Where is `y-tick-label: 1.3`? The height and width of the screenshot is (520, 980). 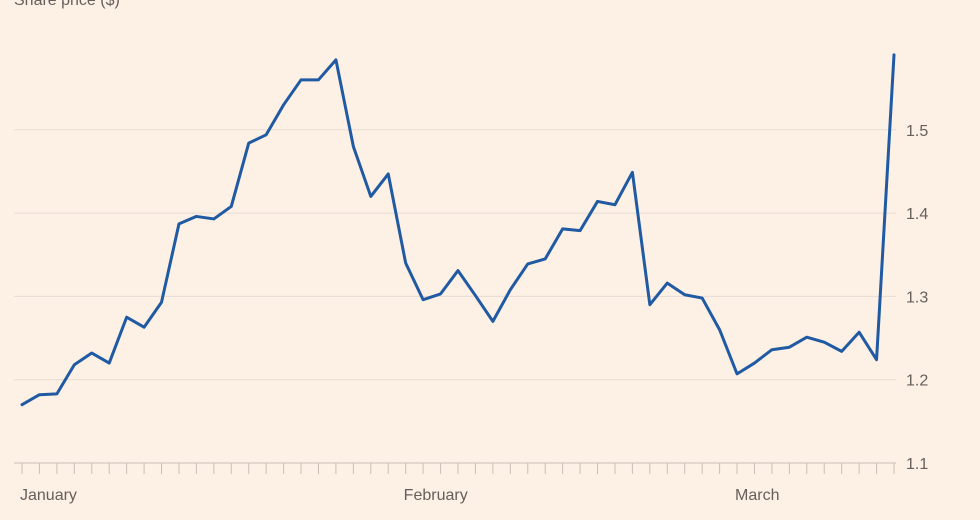
y-tick-label: 1.3 is located at coordinates (917, 297).